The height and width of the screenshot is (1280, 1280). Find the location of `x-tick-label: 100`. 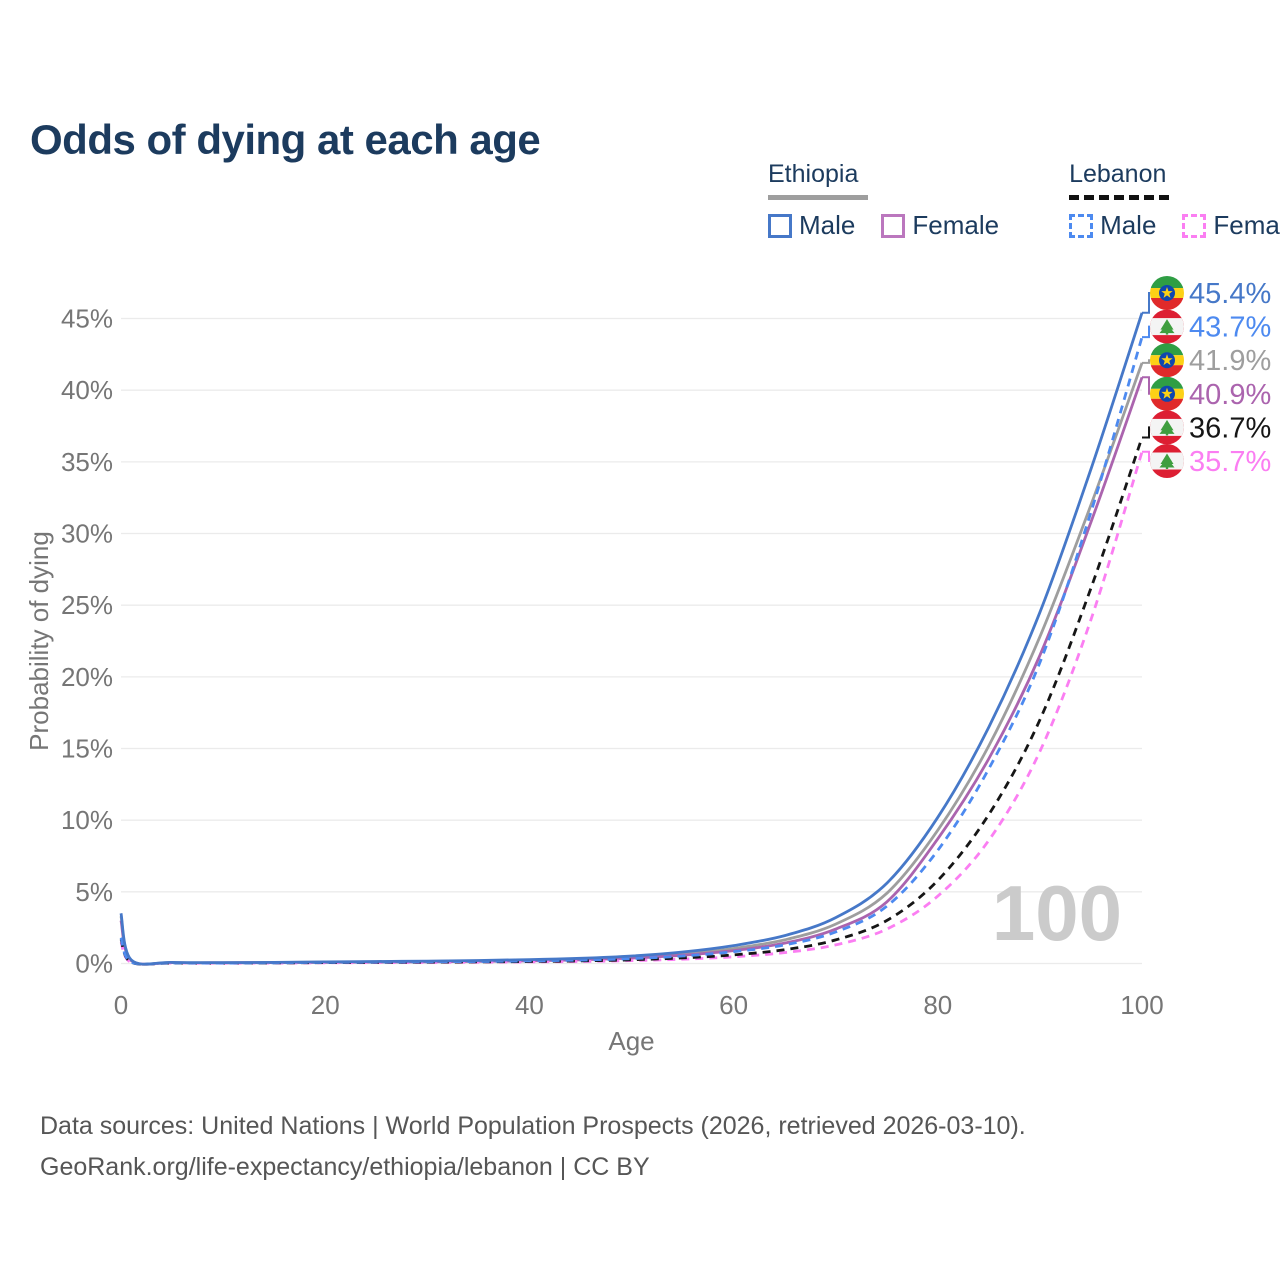

x-tick-label: 100 is located at coordinates (1141, 1005).